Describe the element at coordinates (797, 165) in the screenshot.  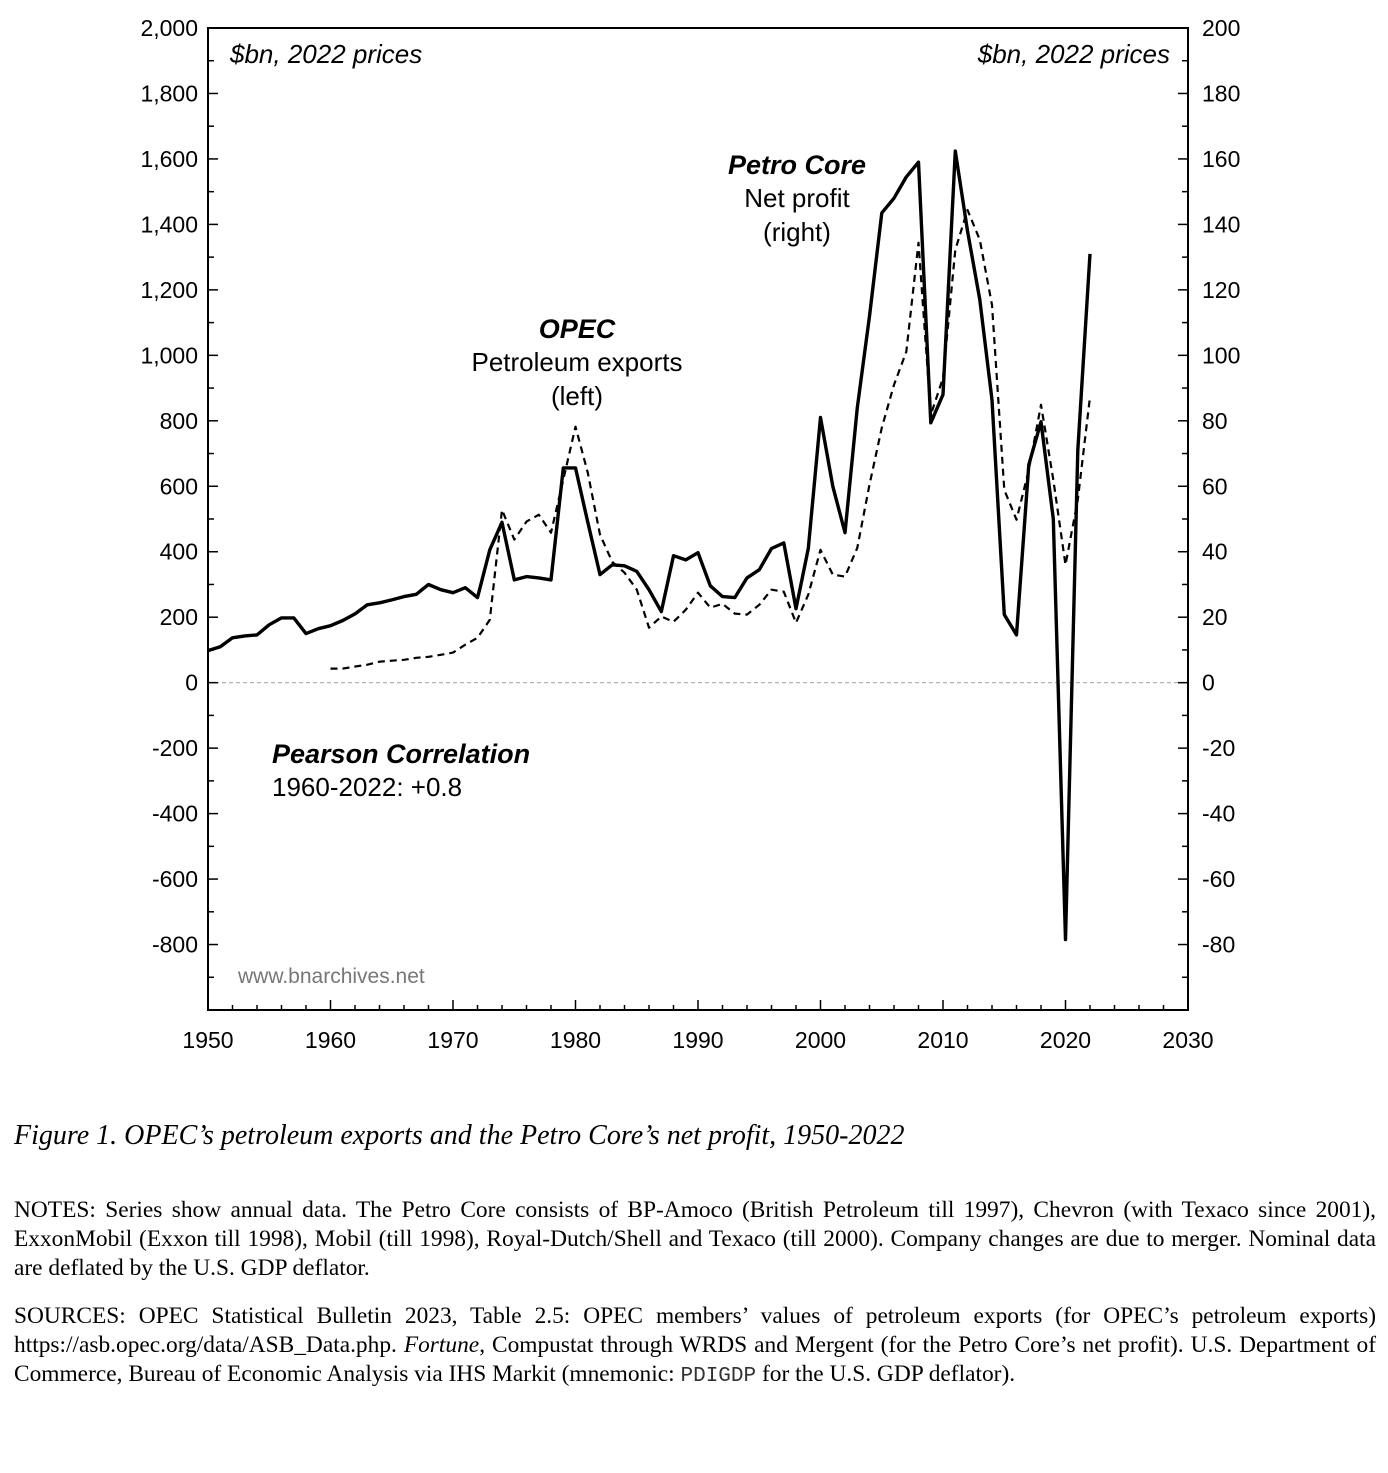
I see `petro-label-title: Petro Core` at that location.